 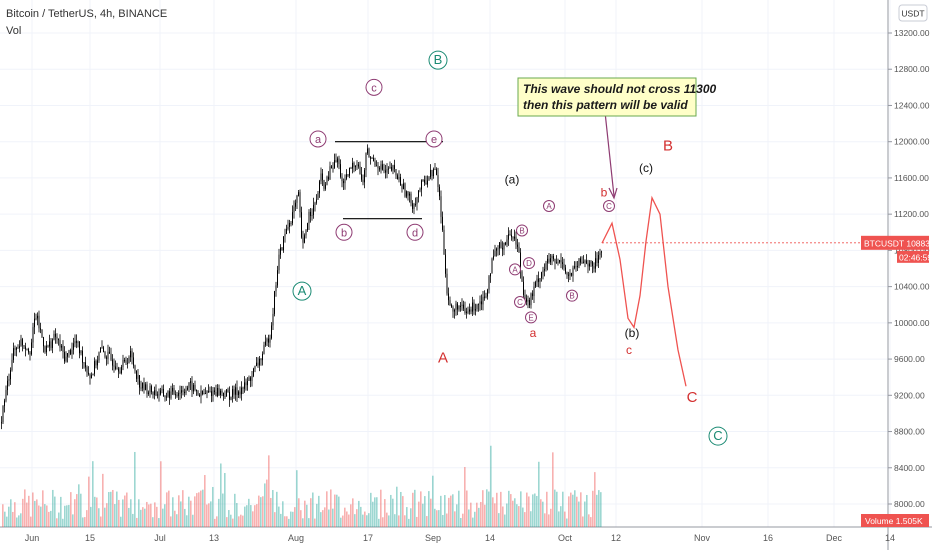 What do you see at coordinates (607, 97) in the screenshot?
I see `note-box` at bounding box center [607, 97].